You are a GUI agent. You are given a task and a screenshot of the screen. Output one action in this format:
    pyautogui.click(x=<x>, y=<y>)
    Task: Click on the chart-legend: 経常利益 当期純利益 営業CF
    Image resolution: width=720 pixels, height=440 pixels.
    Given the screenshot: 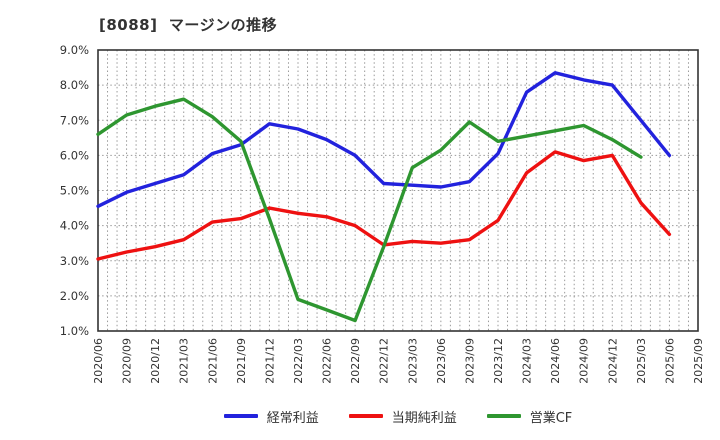 What is the action you would take?
    pyautogui.click(x=398, y=416)
    